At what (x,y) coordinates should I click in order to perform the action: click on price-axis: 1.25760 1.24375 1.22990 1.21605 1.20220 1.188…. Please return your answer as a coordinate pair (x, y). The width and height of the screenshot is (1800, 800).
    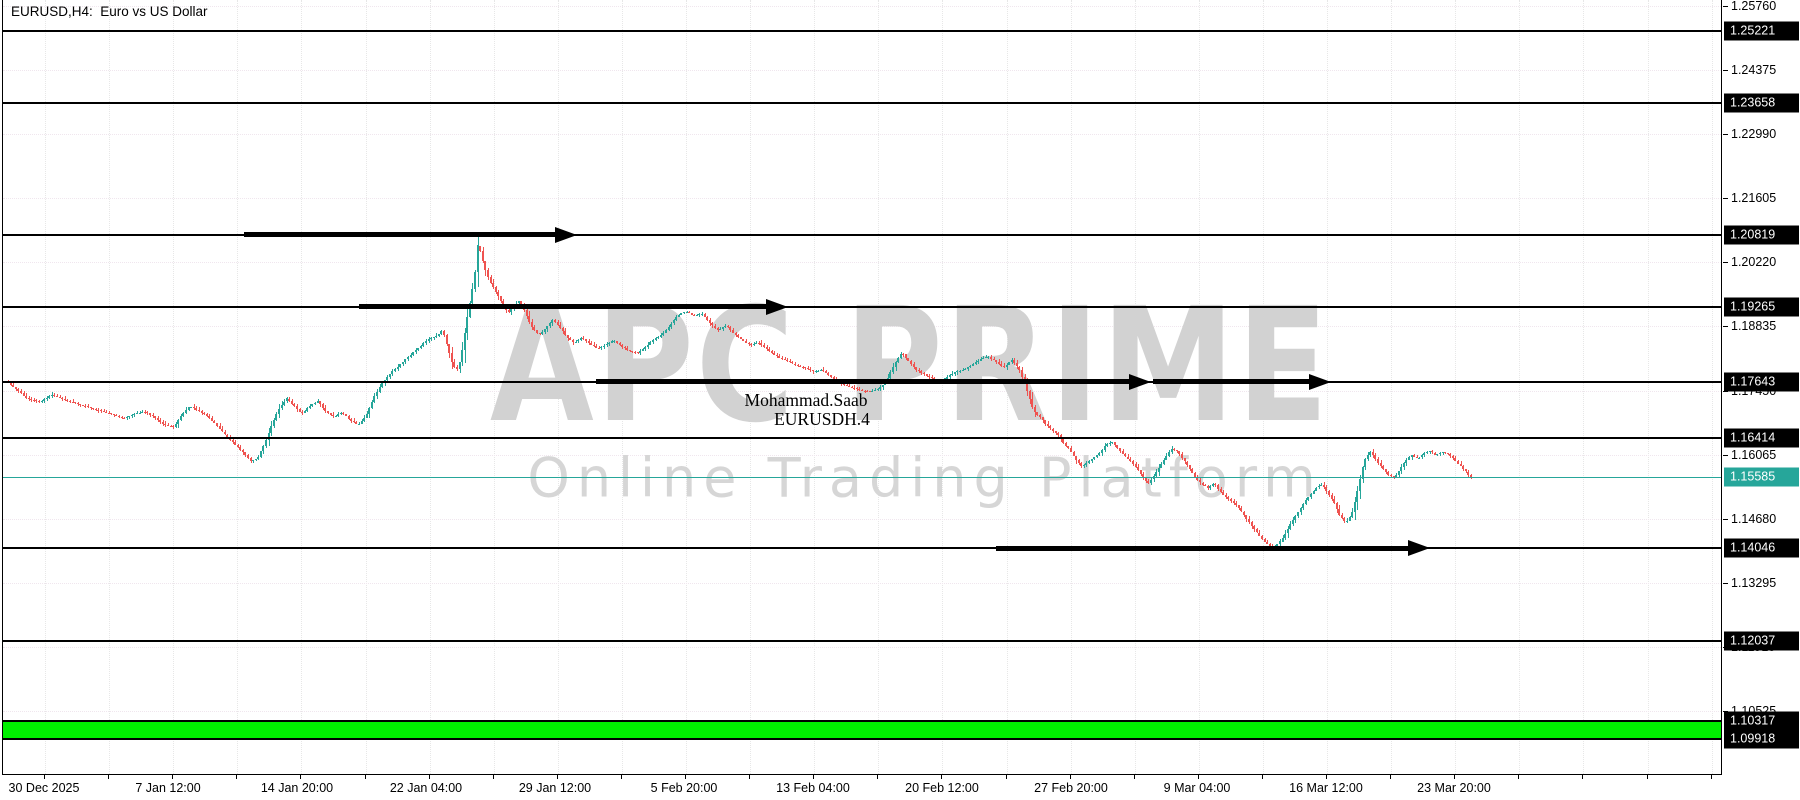
    Looking at the image, I should click on (1761, 387).